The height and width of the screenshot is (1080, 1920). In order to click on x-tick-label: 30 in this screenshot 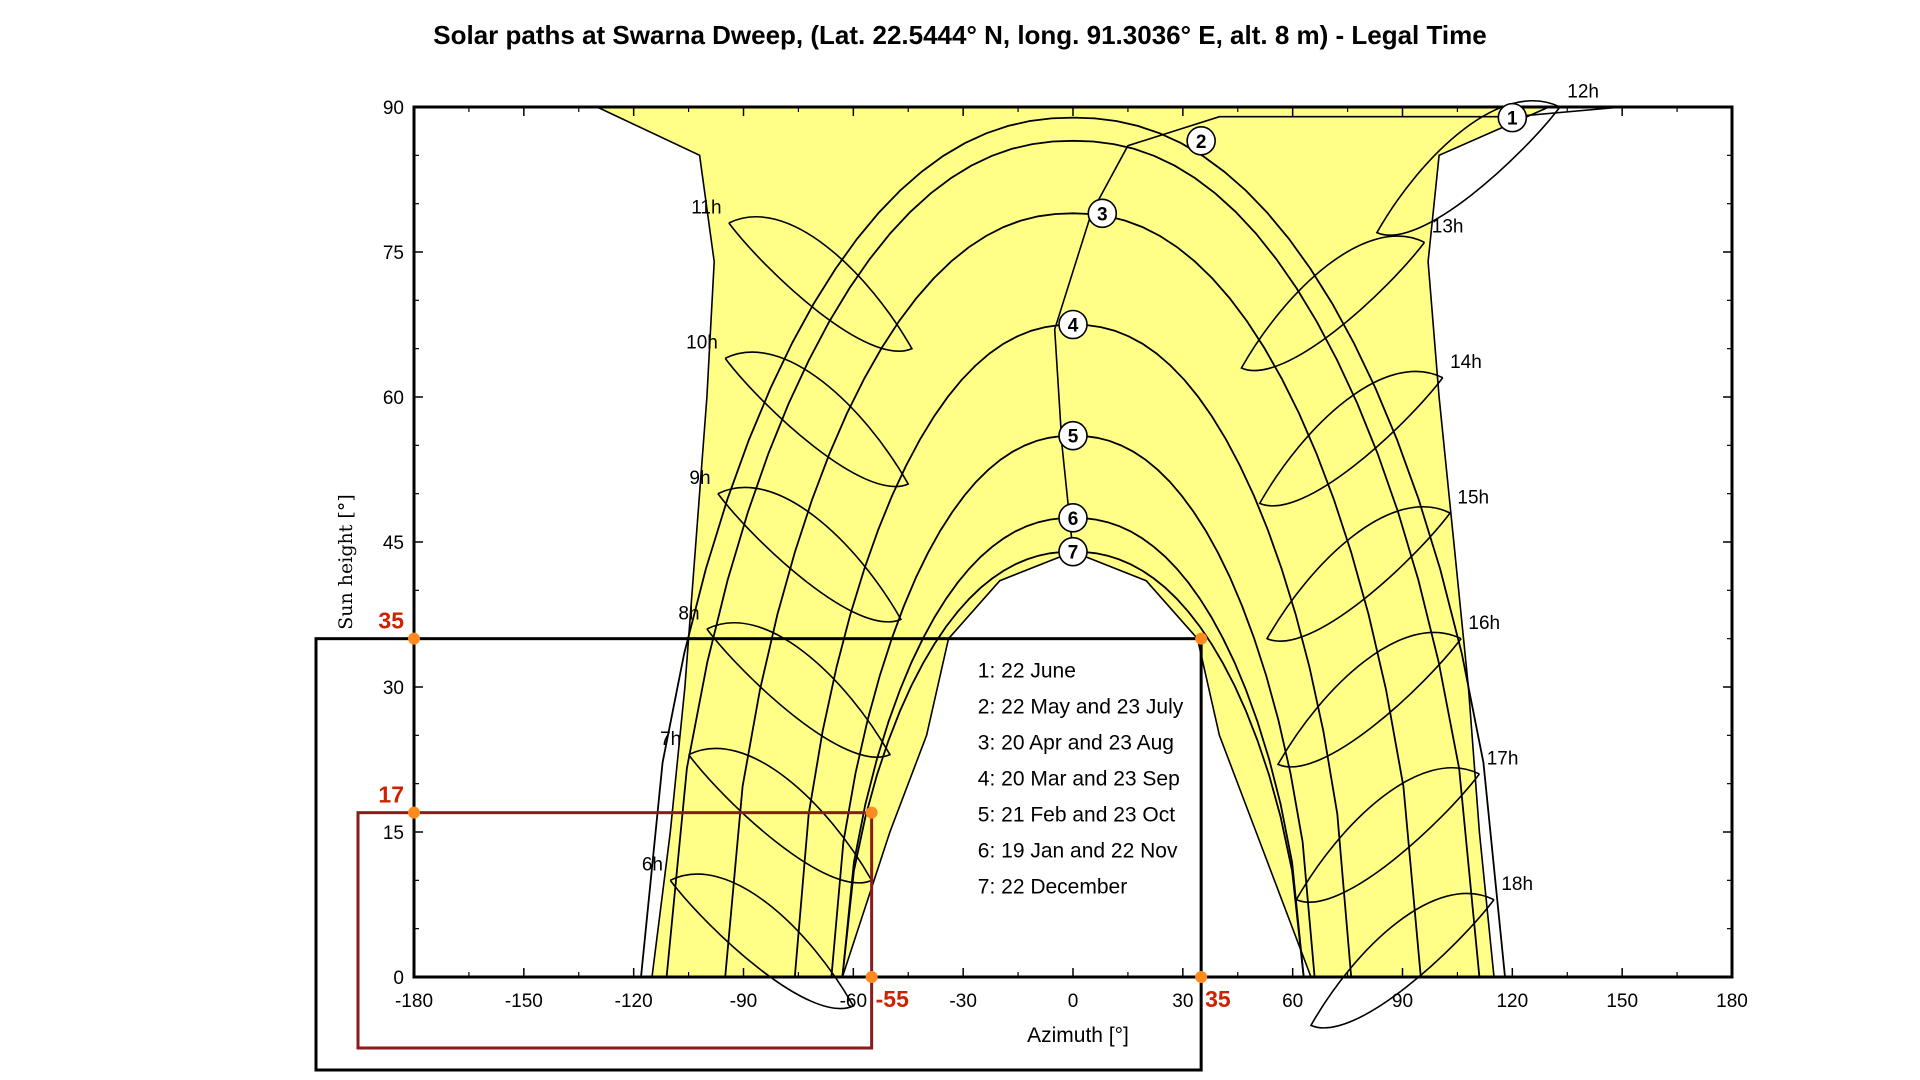, I will do `click(1182, 1001)`.